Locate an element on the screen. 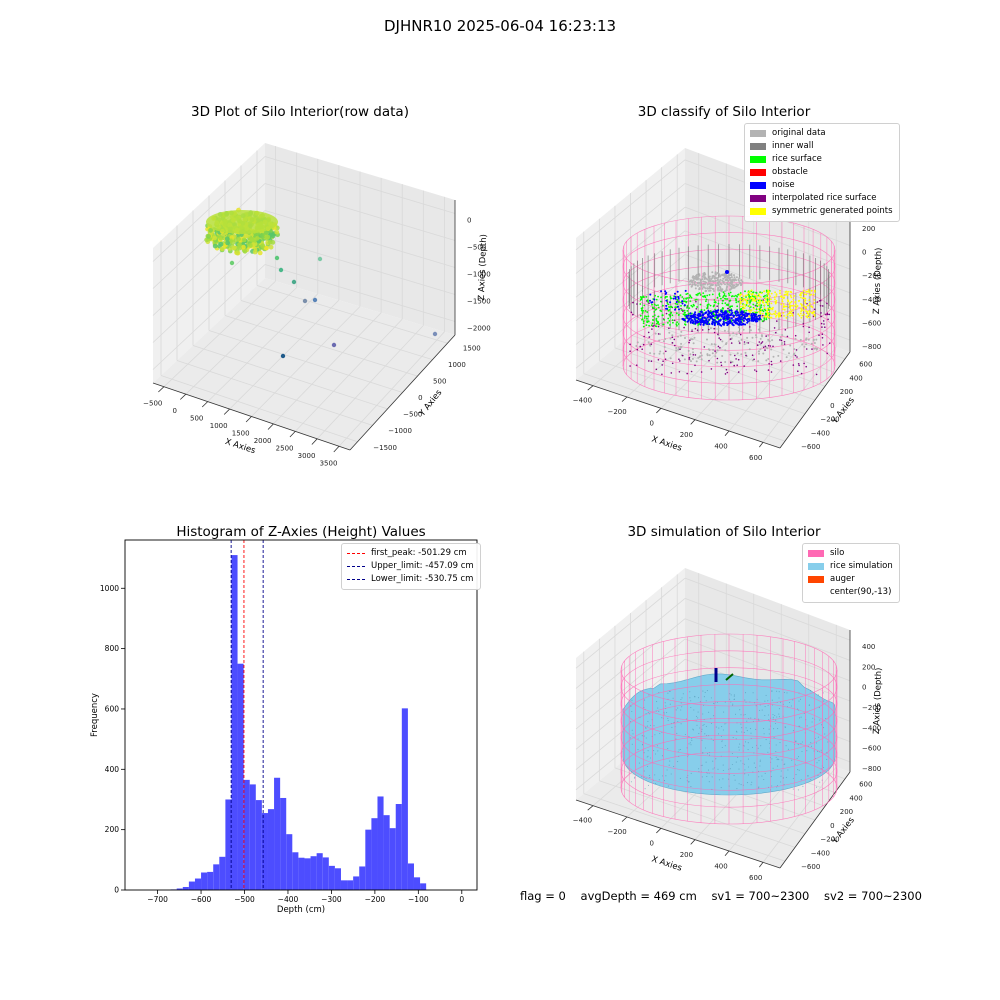 This screenshot has width=1000, height=1000. z-tick-label: 200 is located at coordinates (868, 229).